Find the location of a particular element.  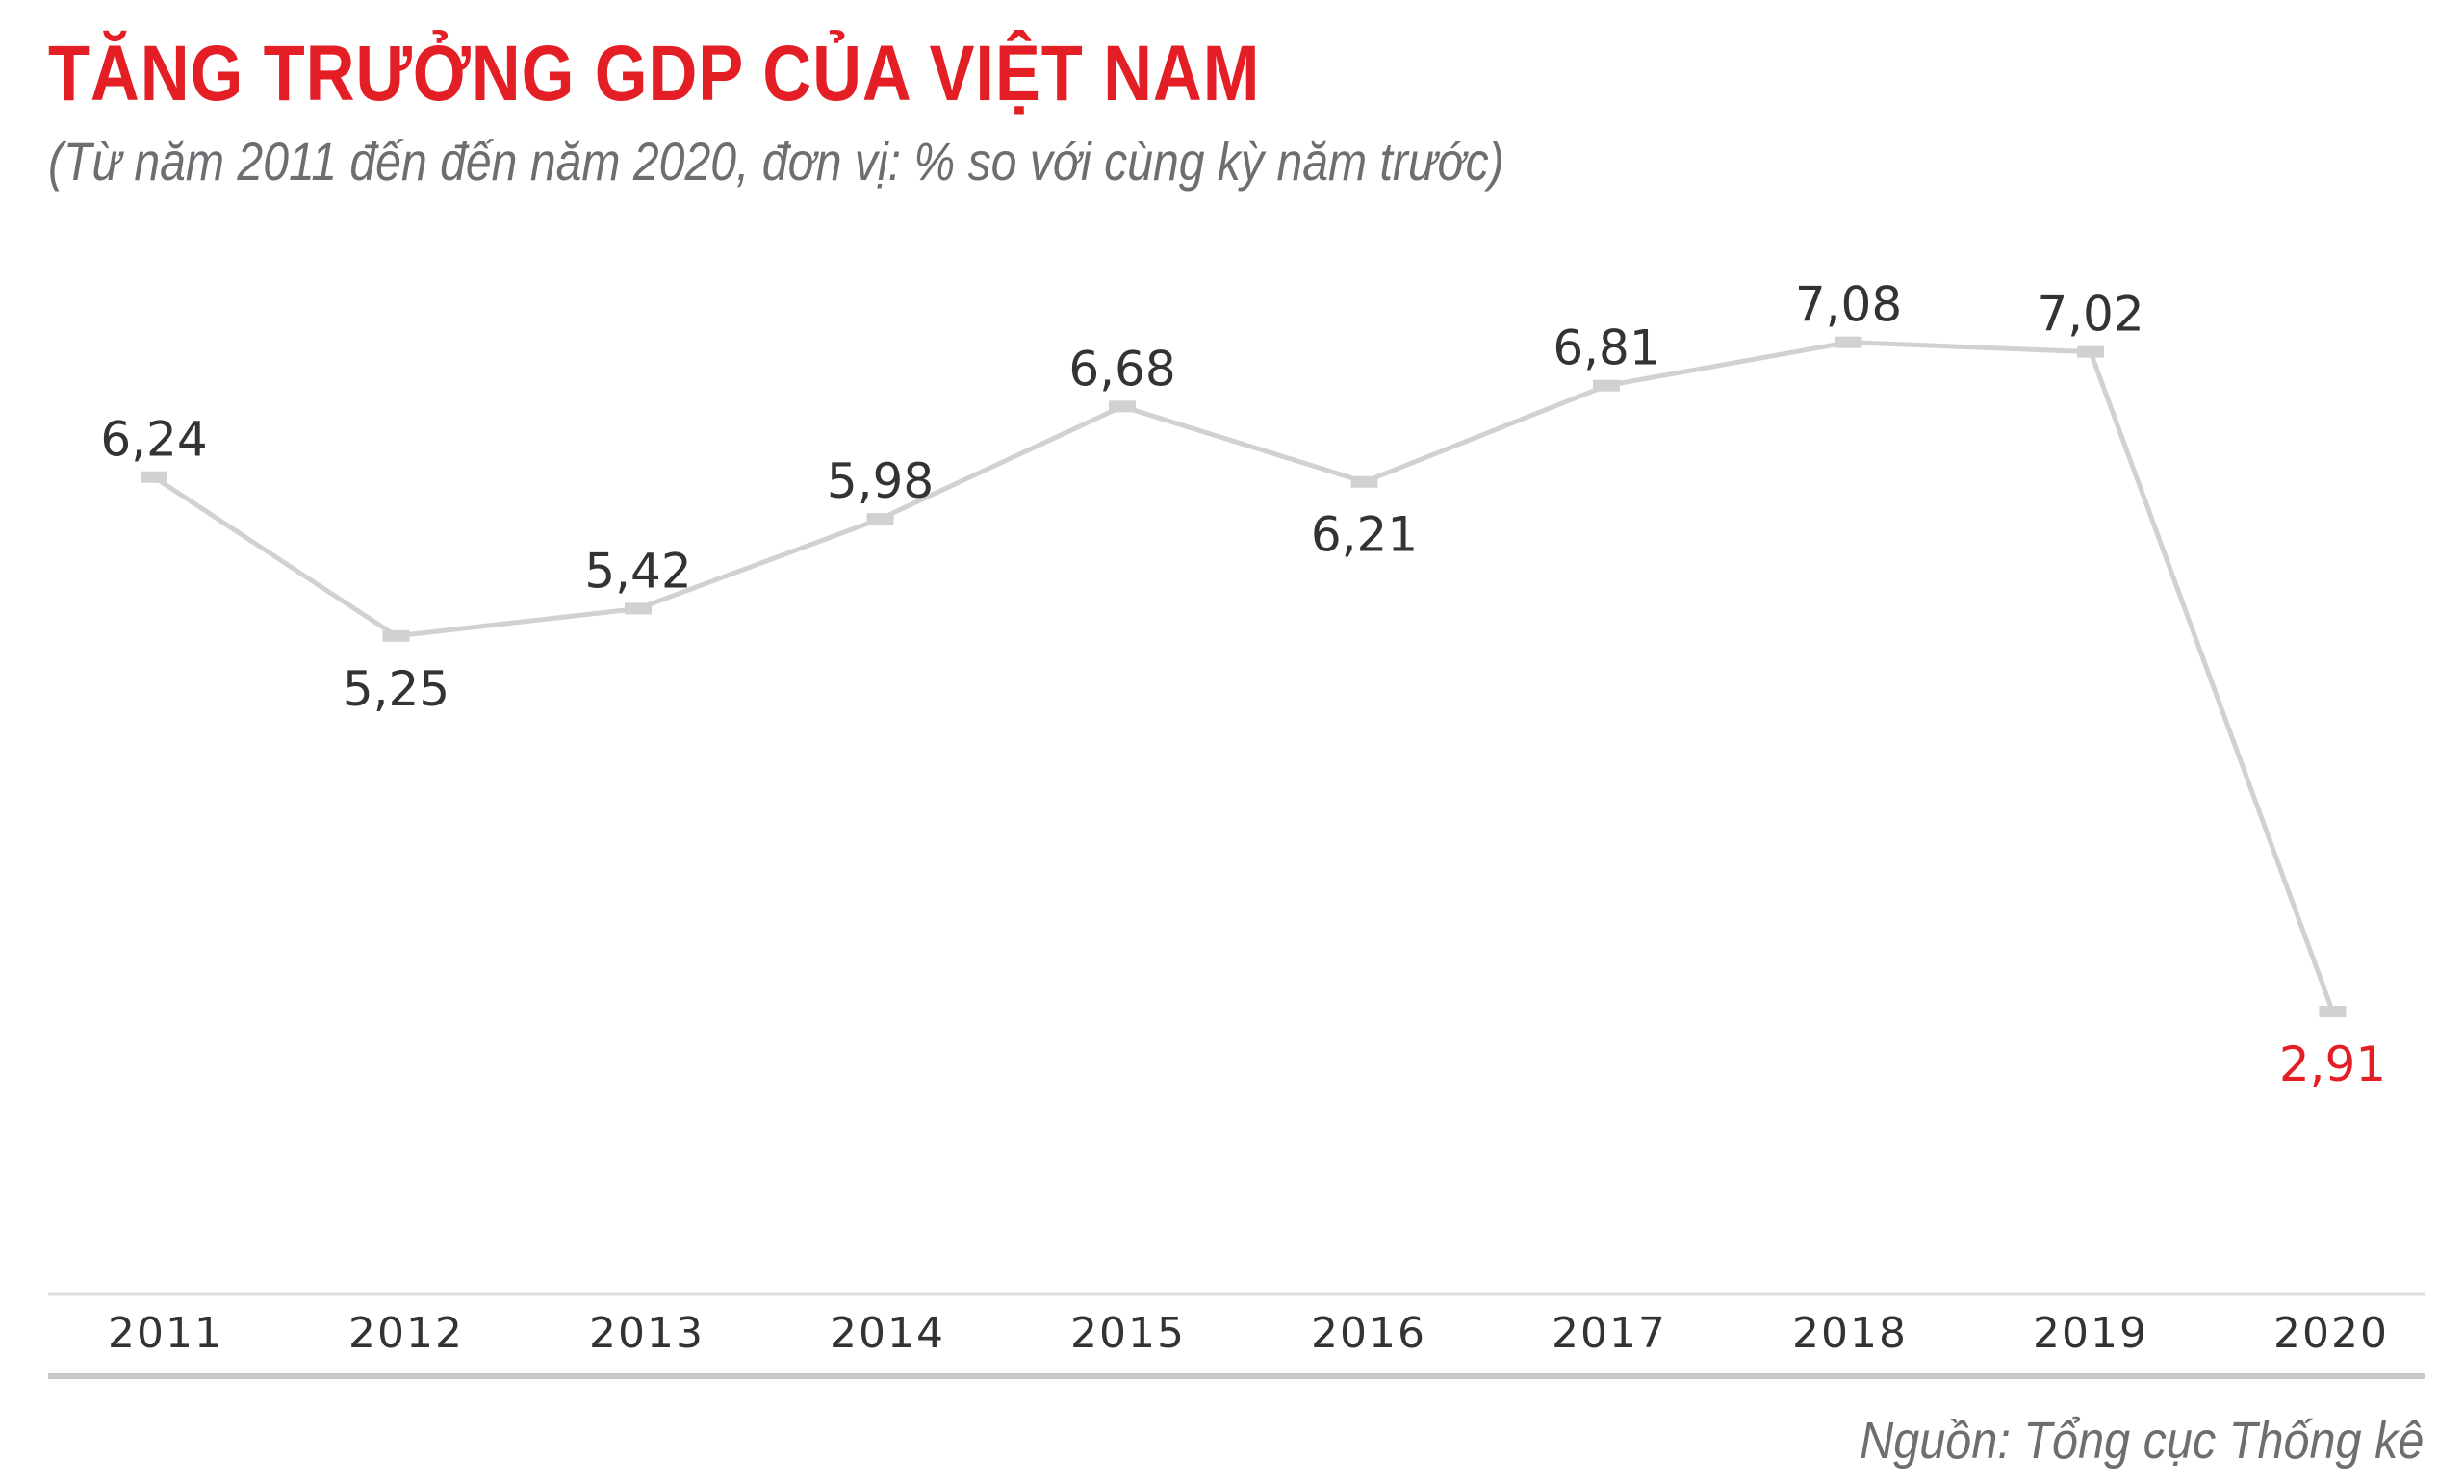

x-tick-label-2019: 2019 is located at coordinates (2090, 1333).